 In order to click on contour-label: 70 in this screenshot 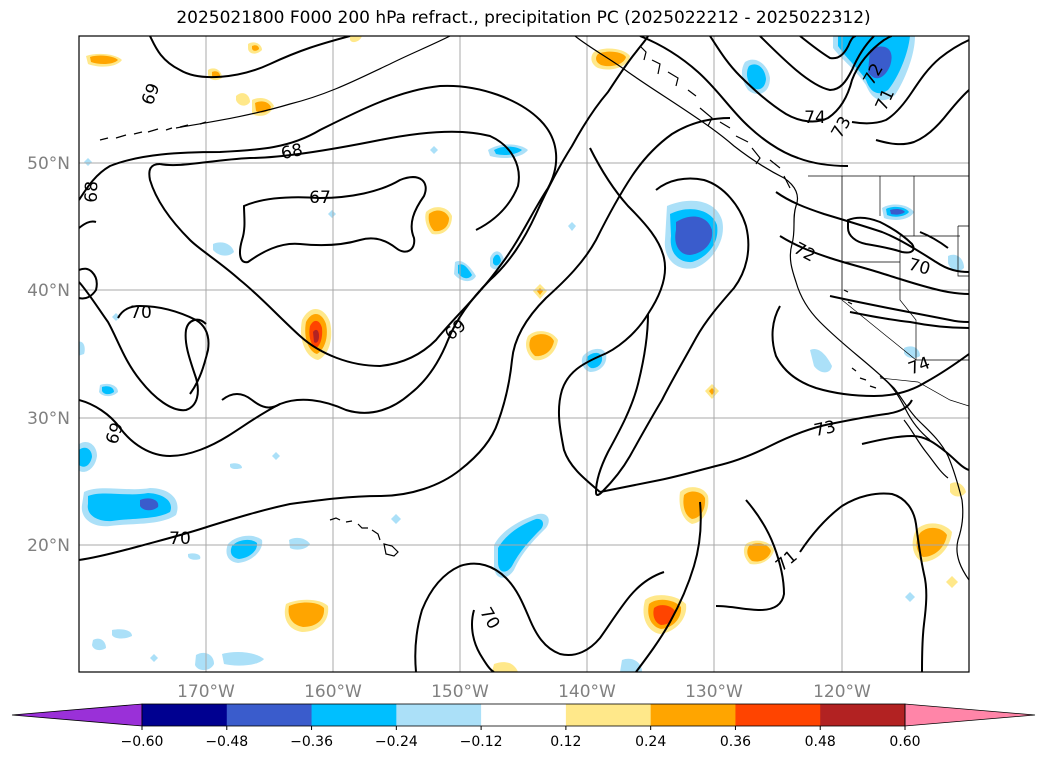, I will do `click(141, 313)`.